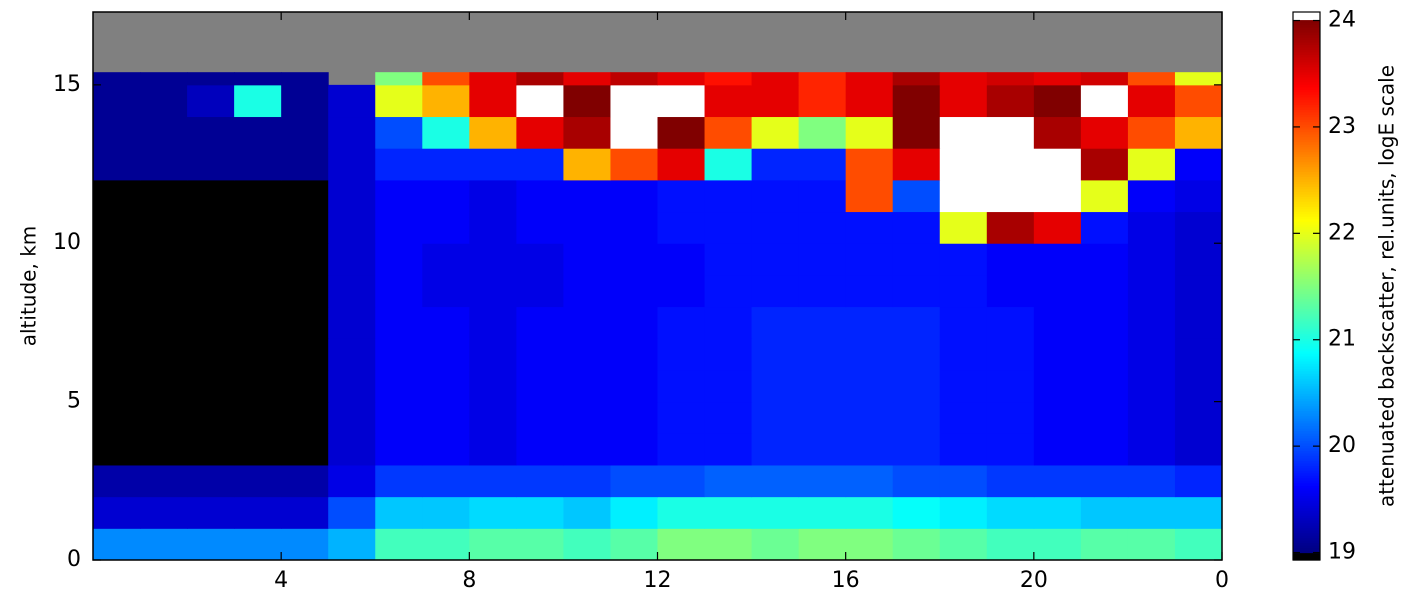 This screenshot has width=1403, height=596. I want to click on colorbar-tick-label: 21, so click(1342, 339).